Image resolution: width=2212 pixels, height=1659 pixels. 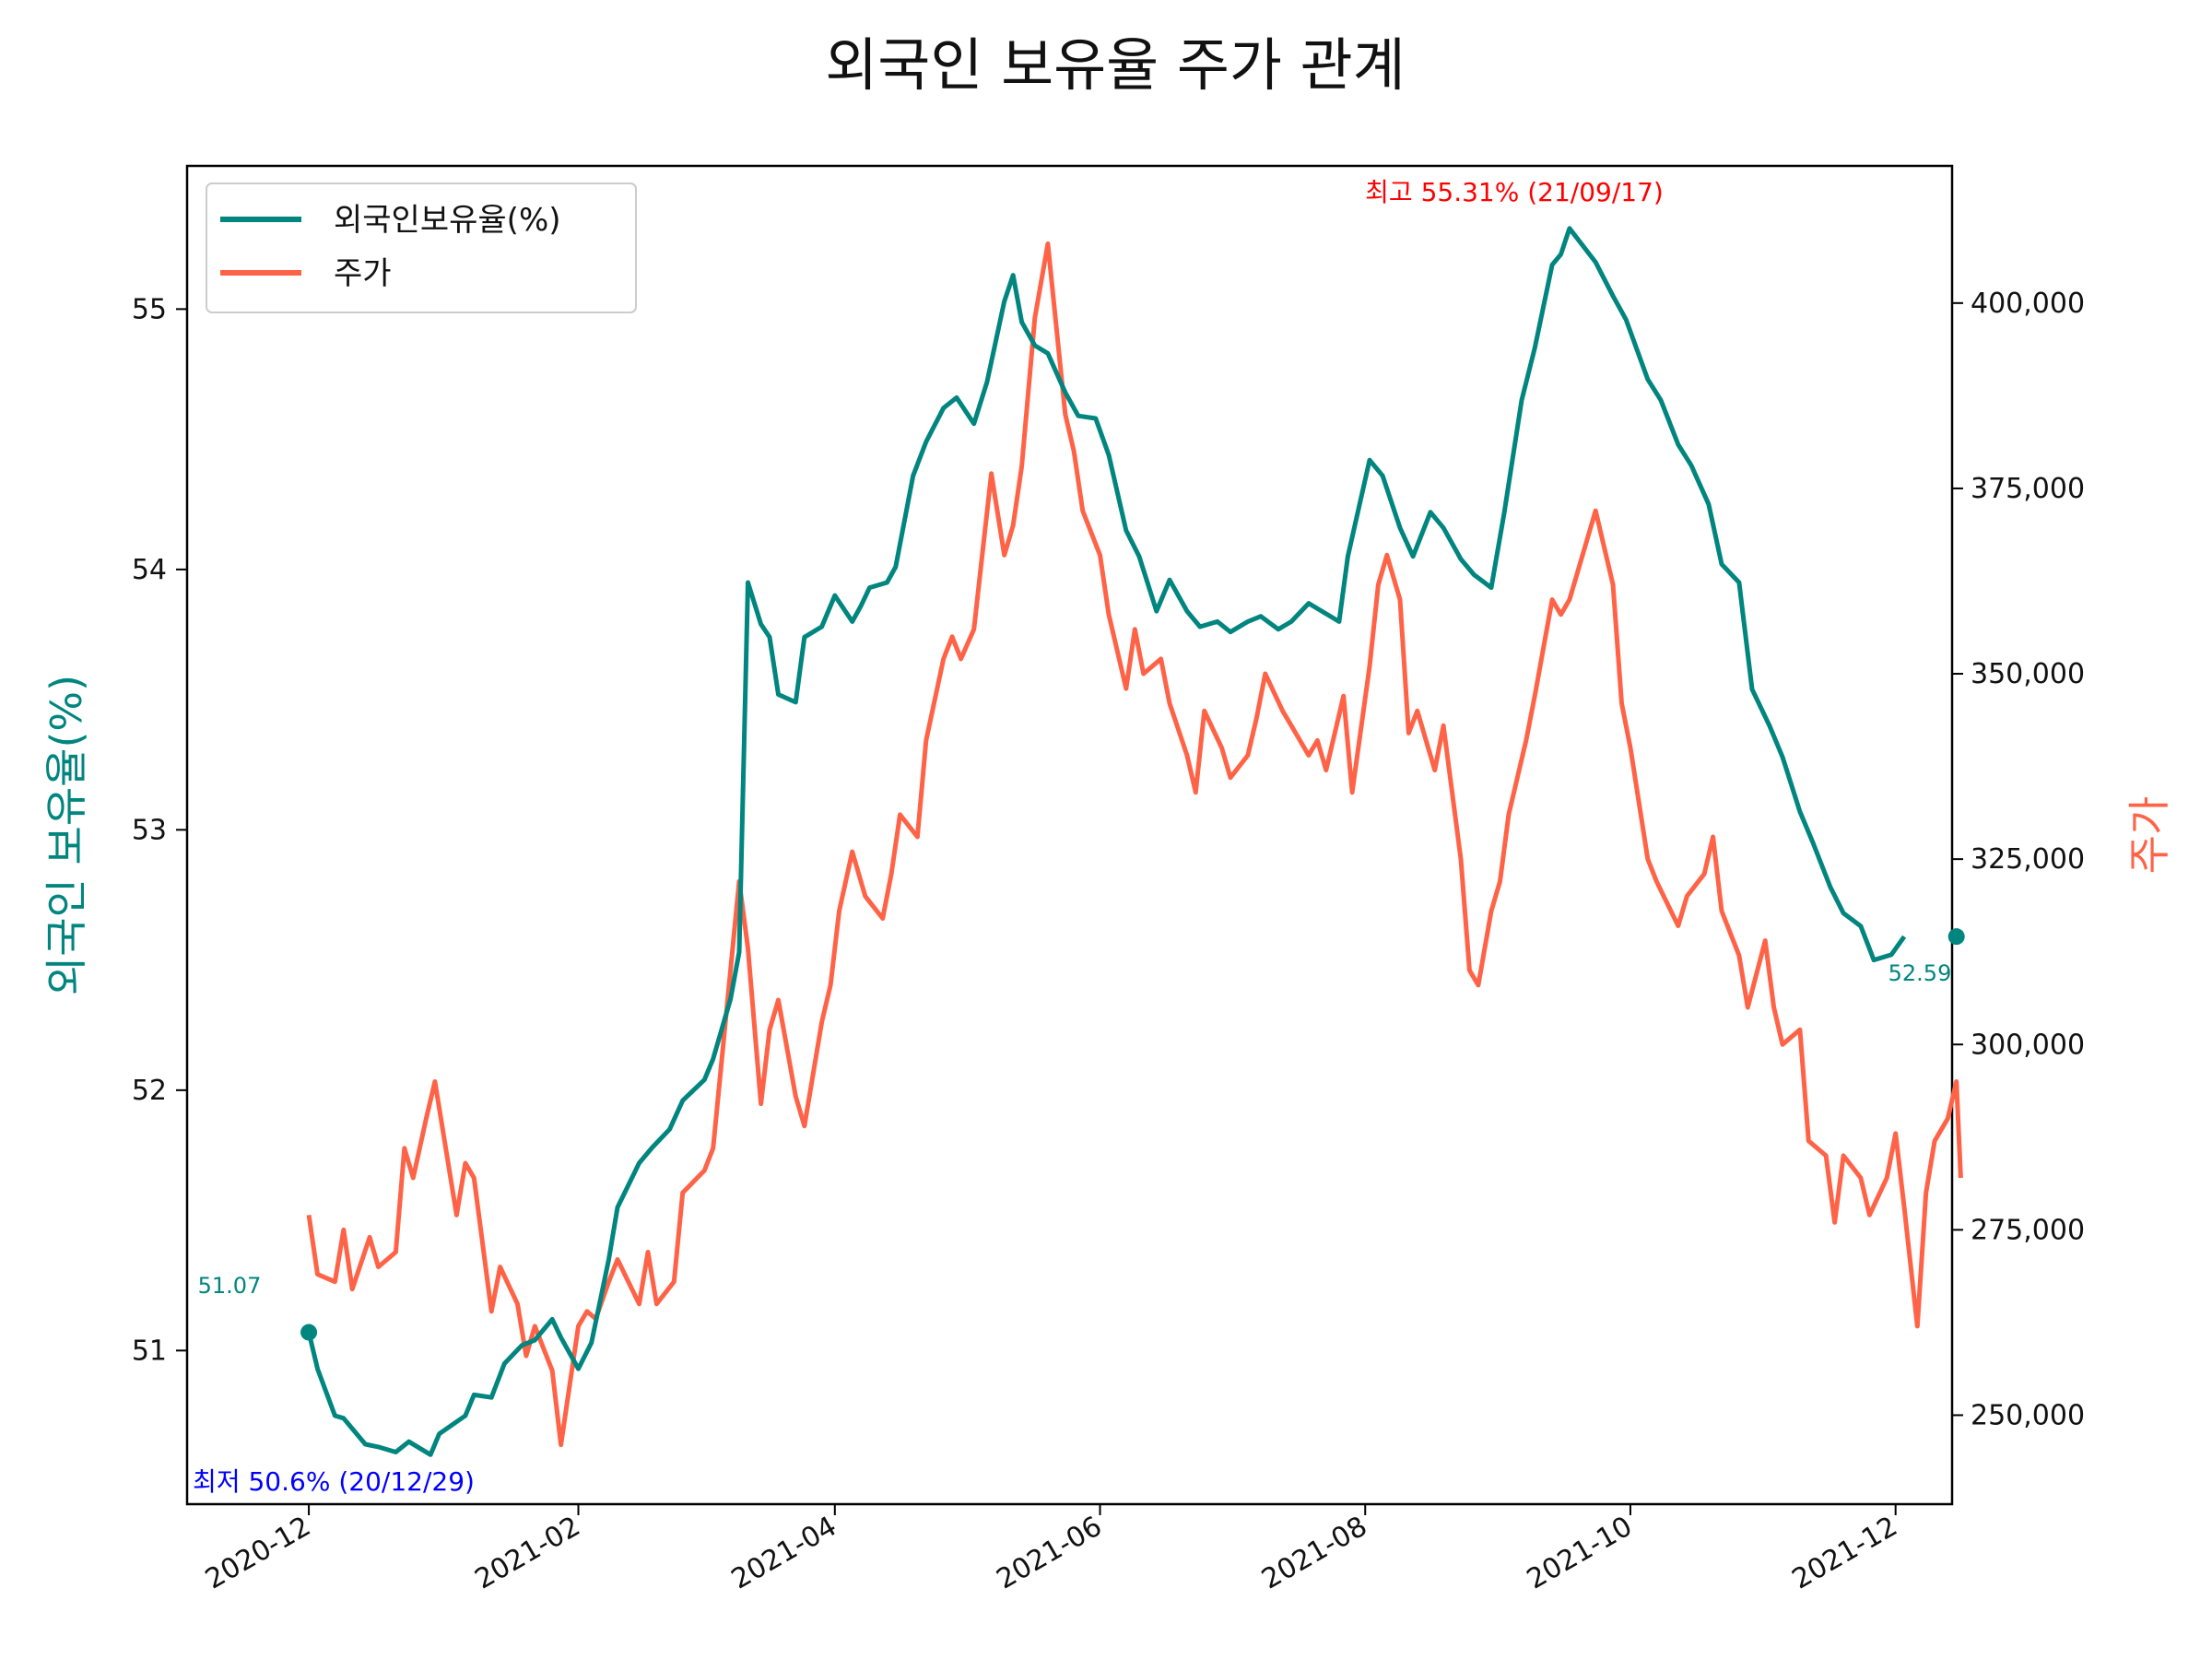 I want to click on x-tick-label: 2020-12, so click(x=258, y=1553).